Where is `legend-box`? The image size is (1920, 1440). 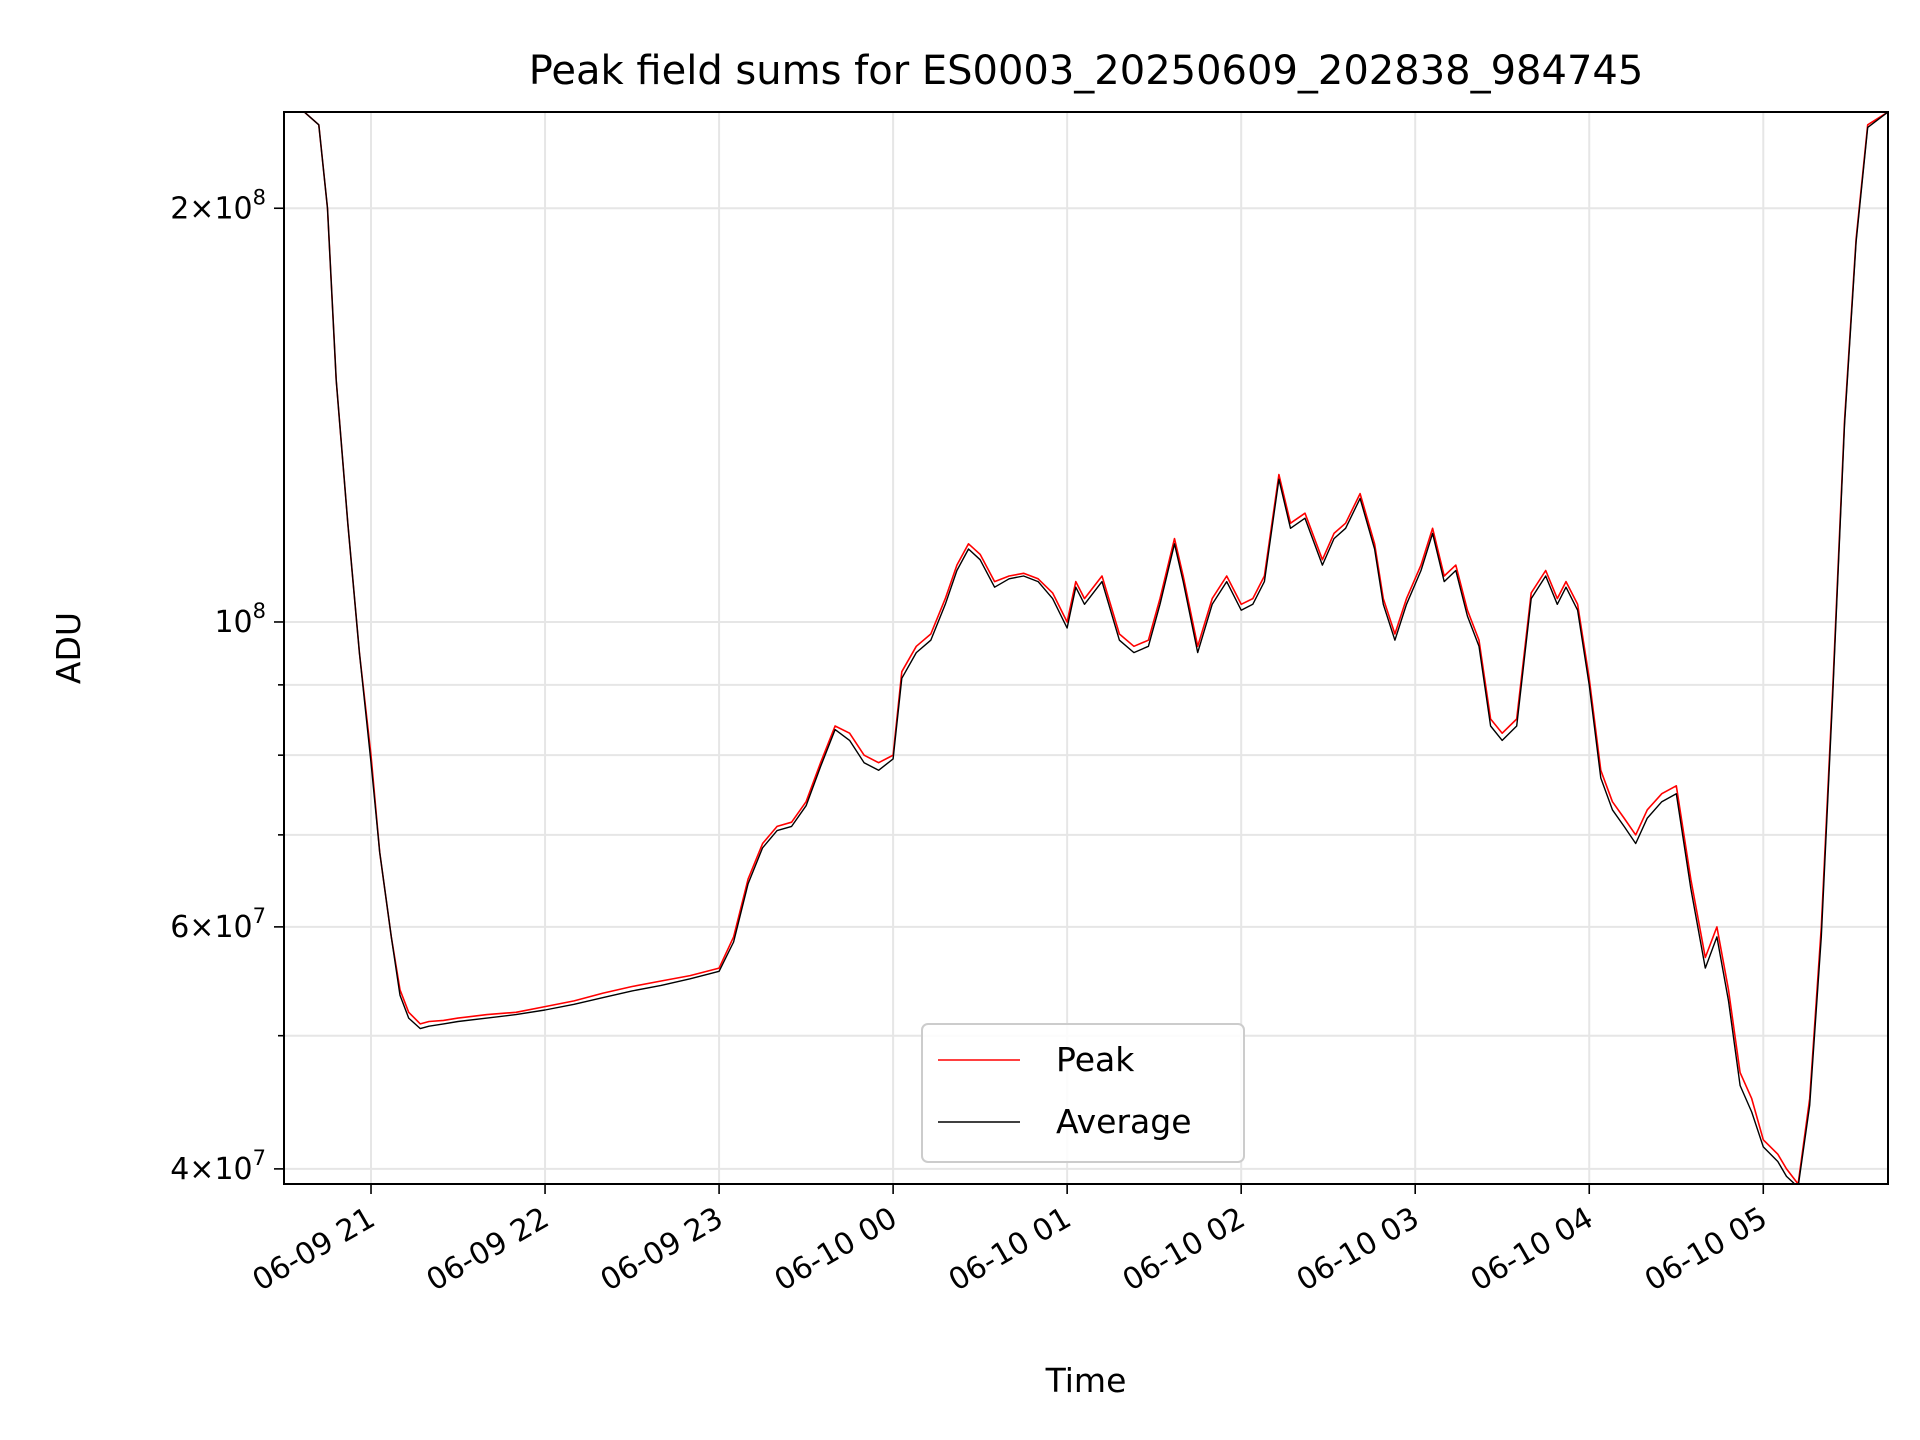 legend-box is located at coordinates (1083, 1093).